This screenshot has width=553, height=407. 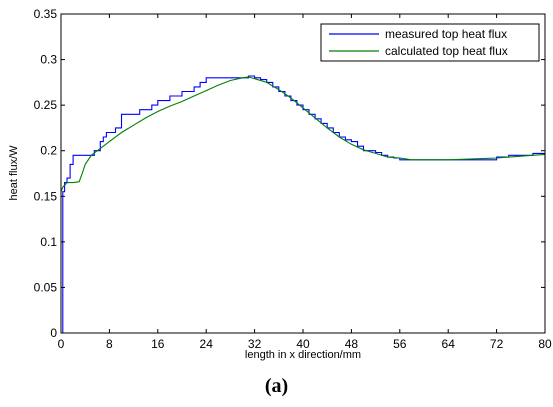 What do you see at coordinates (46, 287) in the screenshot?
I see `y-tick-label: 0.05` at bounding box center [46, 287].